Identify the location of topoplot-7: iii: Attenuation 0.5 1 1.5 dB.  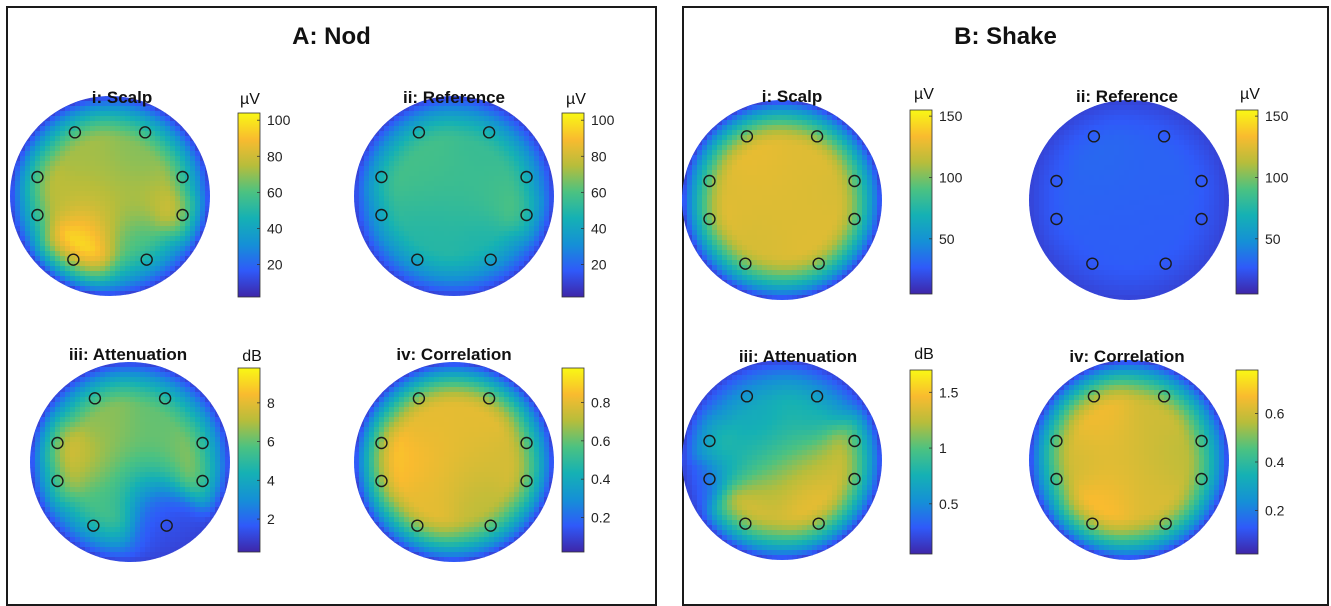
(820, 453).